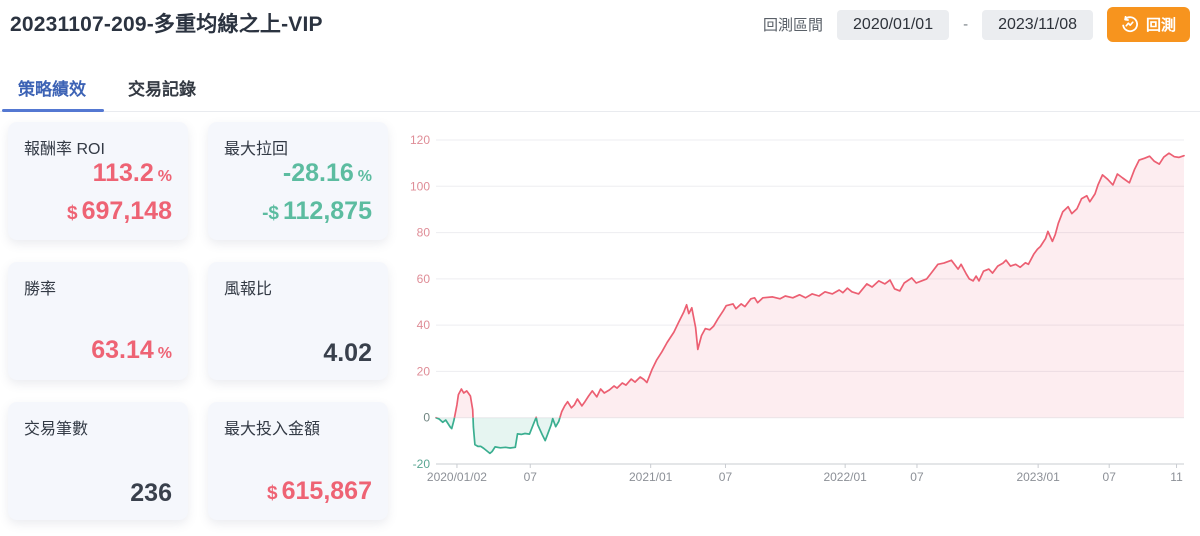 This screenshot has width=1200, height=536. What do you see at coordinates (976, 24) in the screenshot?
I see `backtest-range-controls: 回測區間 2020/01/01 - 2023/11/08 回測` at bounding box center [976, 24].